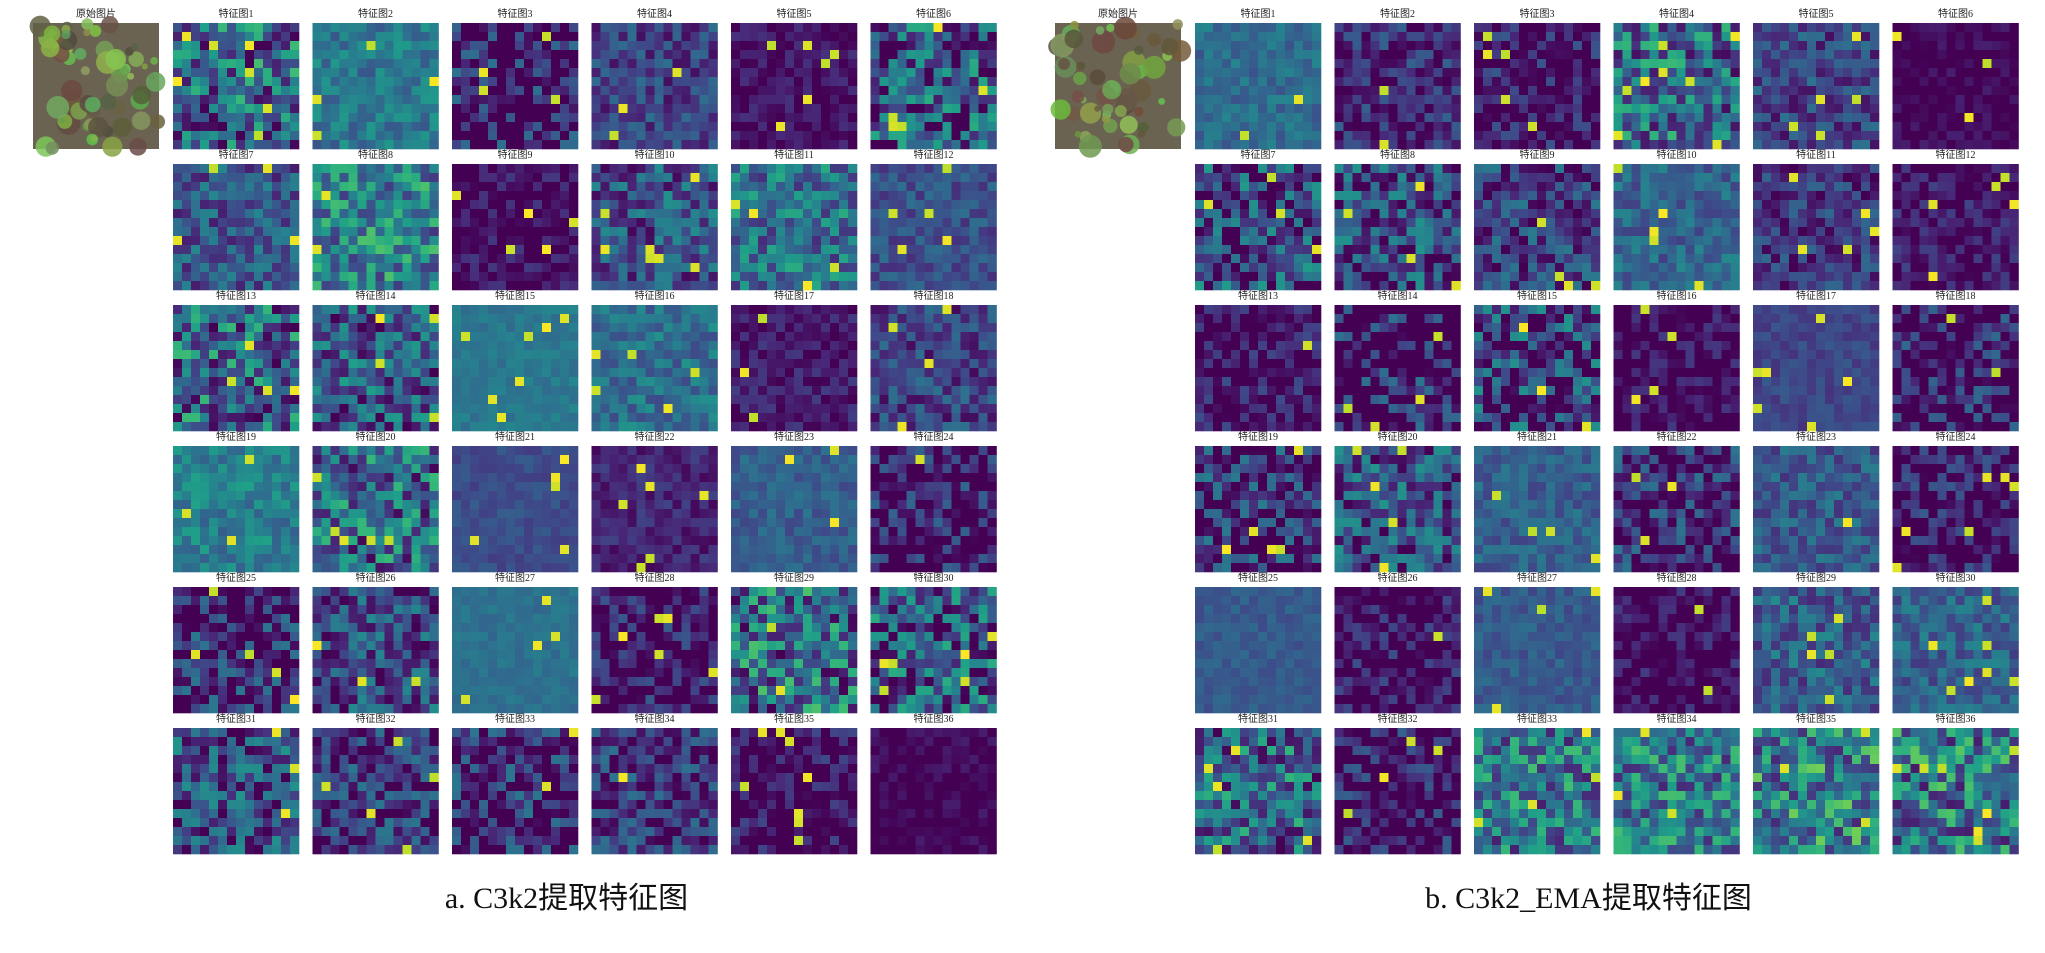 Image resolution: width=2045 pixels, height=953 pixels. I want to click on feature-map: 特征图23, so click(794, 502).